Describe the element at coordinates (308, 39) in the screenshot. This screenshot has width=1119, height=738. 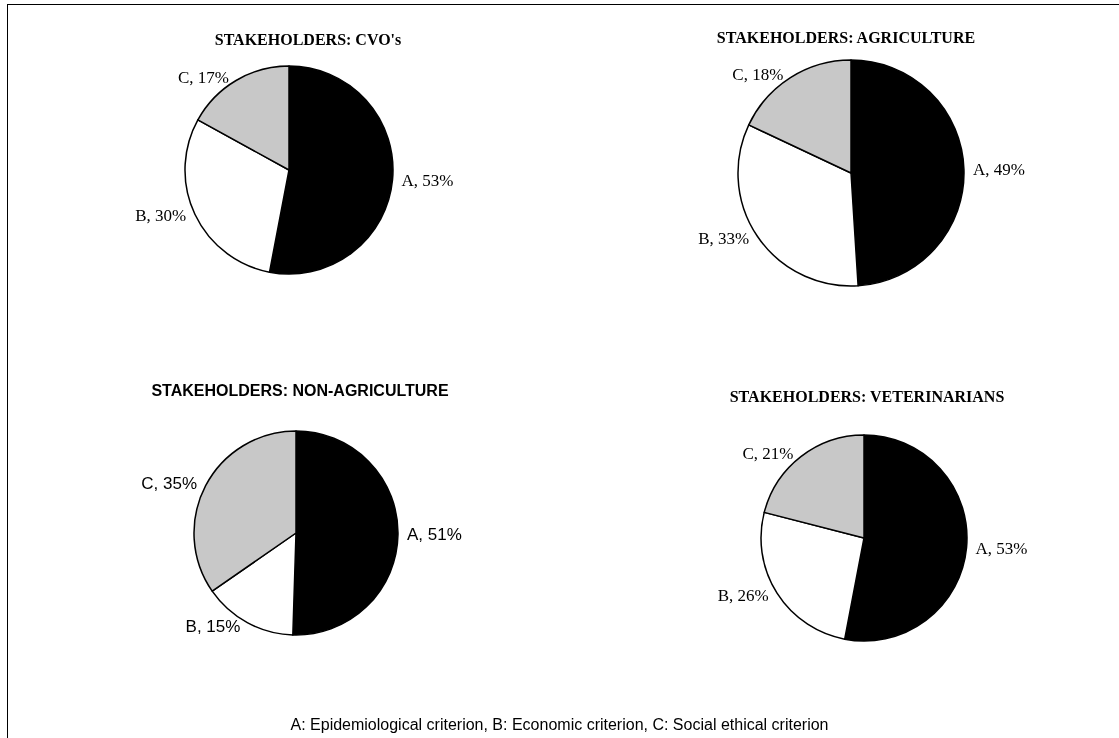
I see `chart-title: STAKEHOLDERS: CVO's` at that location.